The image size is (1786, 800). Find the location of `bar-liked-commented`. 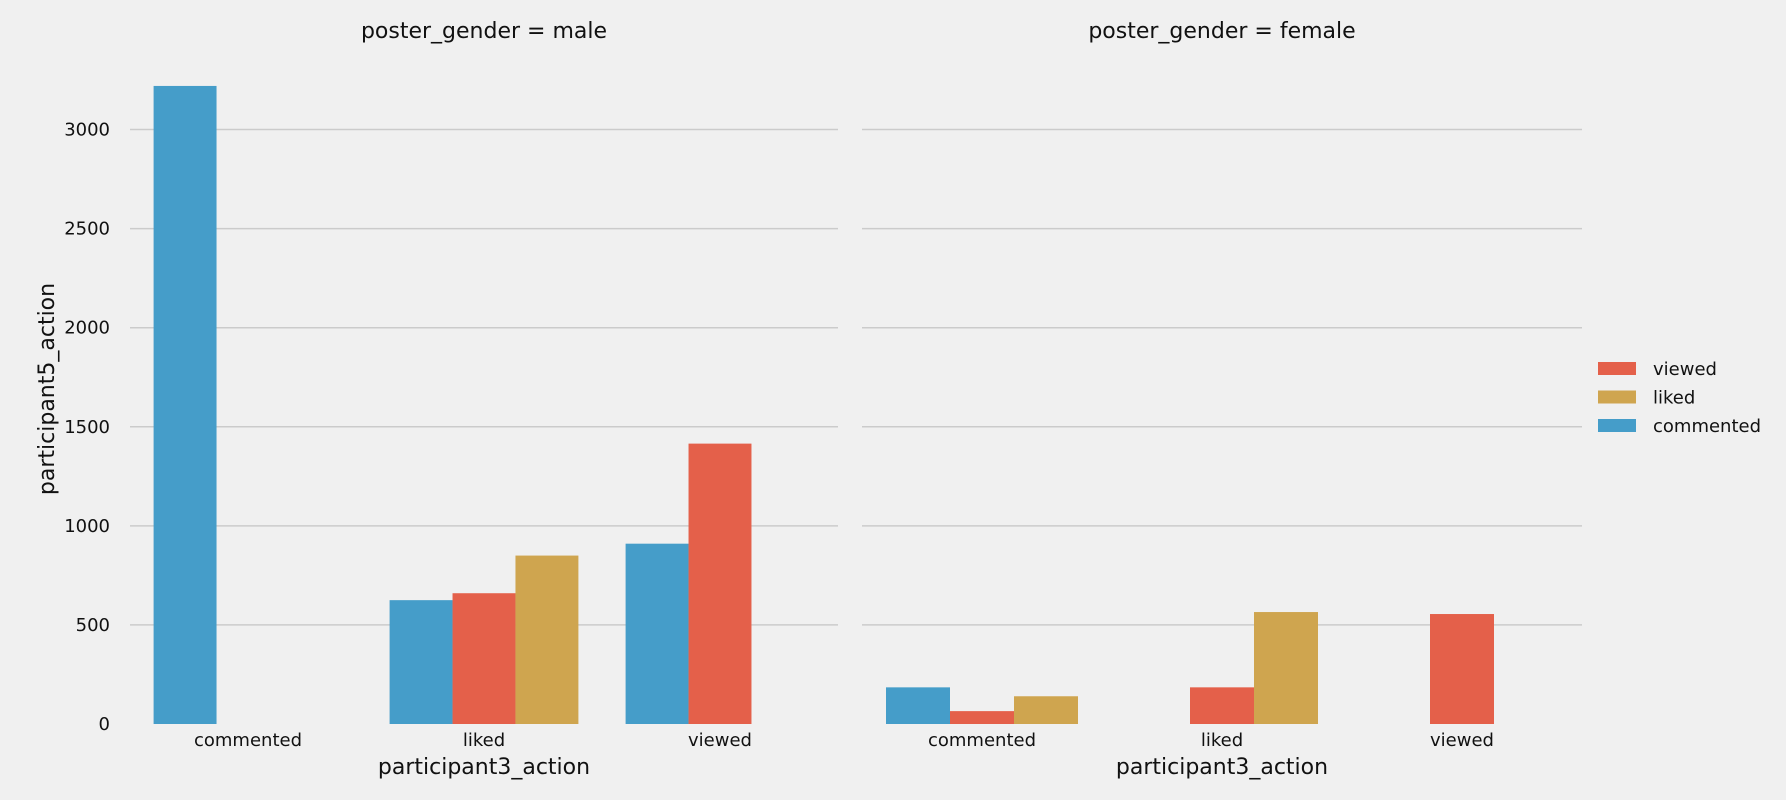

bar-liked-commented is located at coordinates (1046, 710).